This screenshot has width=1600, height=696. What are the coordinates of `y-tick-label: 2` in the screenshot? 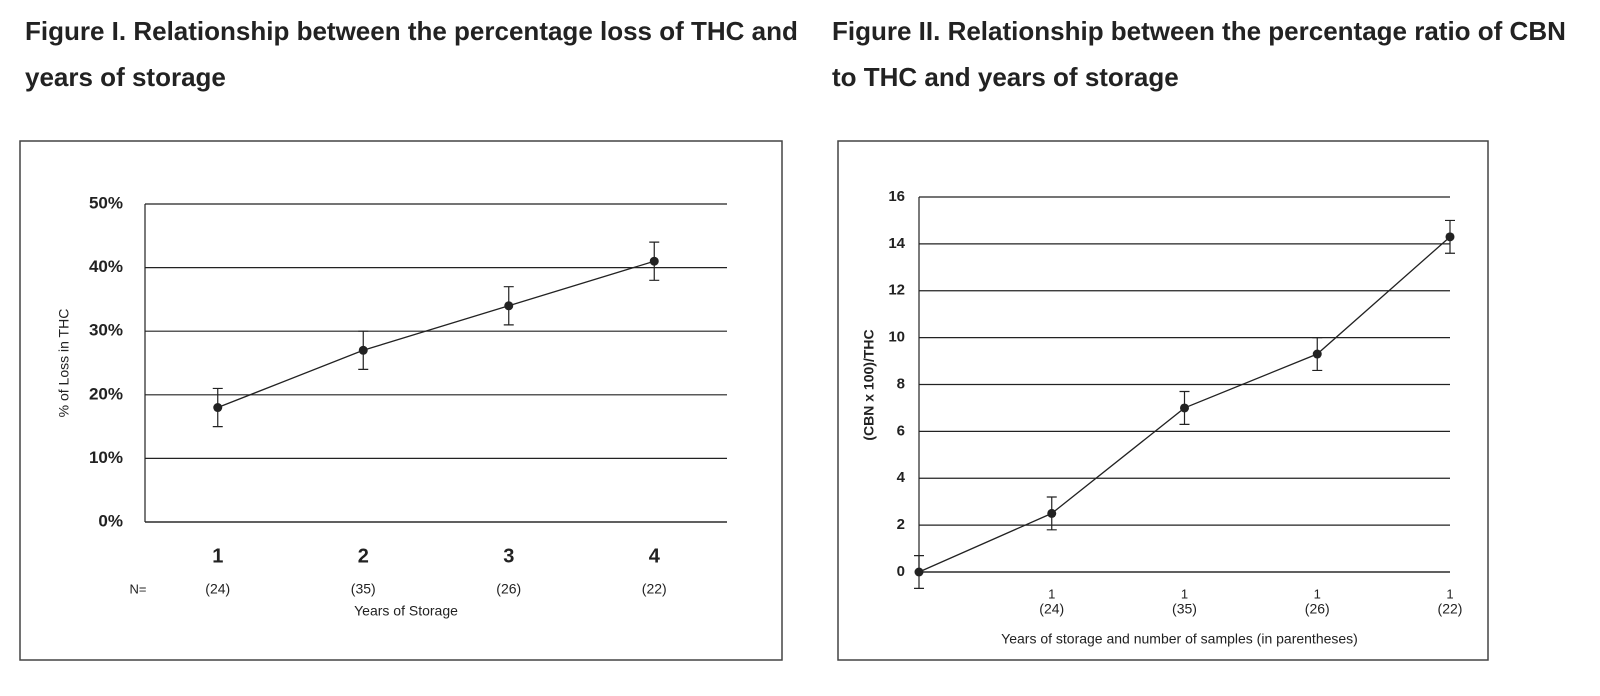 It's located at (901, 524).